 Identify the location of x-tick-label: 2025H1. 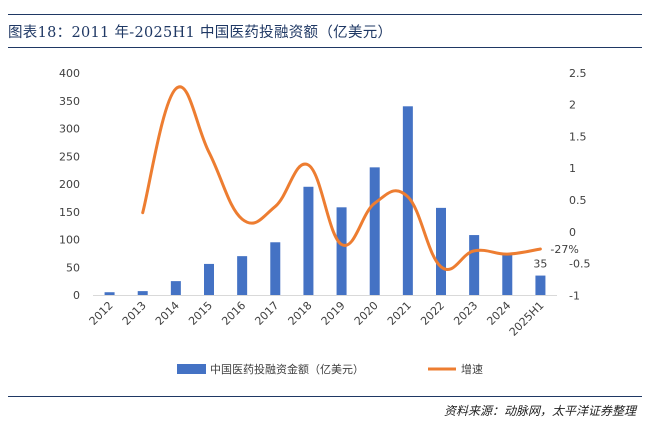
(527, 319).